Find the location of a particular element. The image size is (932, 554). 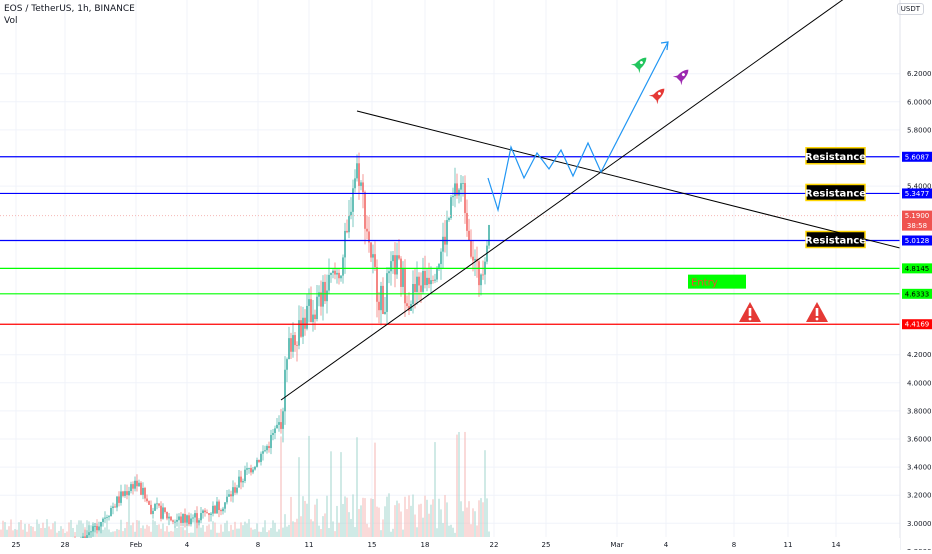

time-axis: 25 28 Feb 4 8 11 15 18 22 25 Mar 4 8 11 14 is located at coordinates (450, 544).